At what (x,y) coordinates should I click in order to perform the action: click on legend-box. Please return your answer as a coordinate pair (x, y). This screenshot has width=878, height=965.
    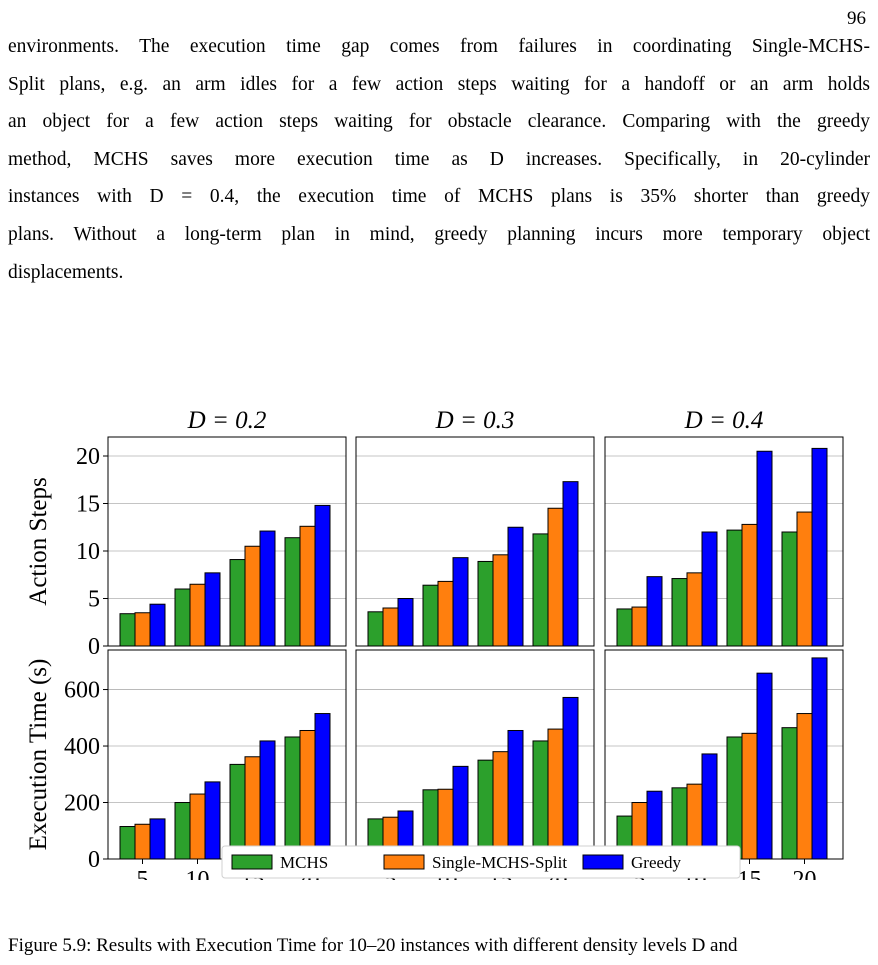
    Looking at the image, I should click on (481, 862).